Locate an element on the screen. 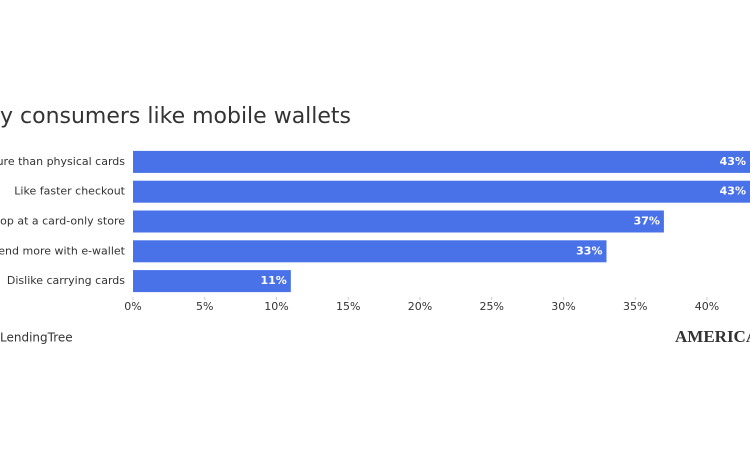  category-label: pend more with e-wallet is located at coordinates (63, 250).